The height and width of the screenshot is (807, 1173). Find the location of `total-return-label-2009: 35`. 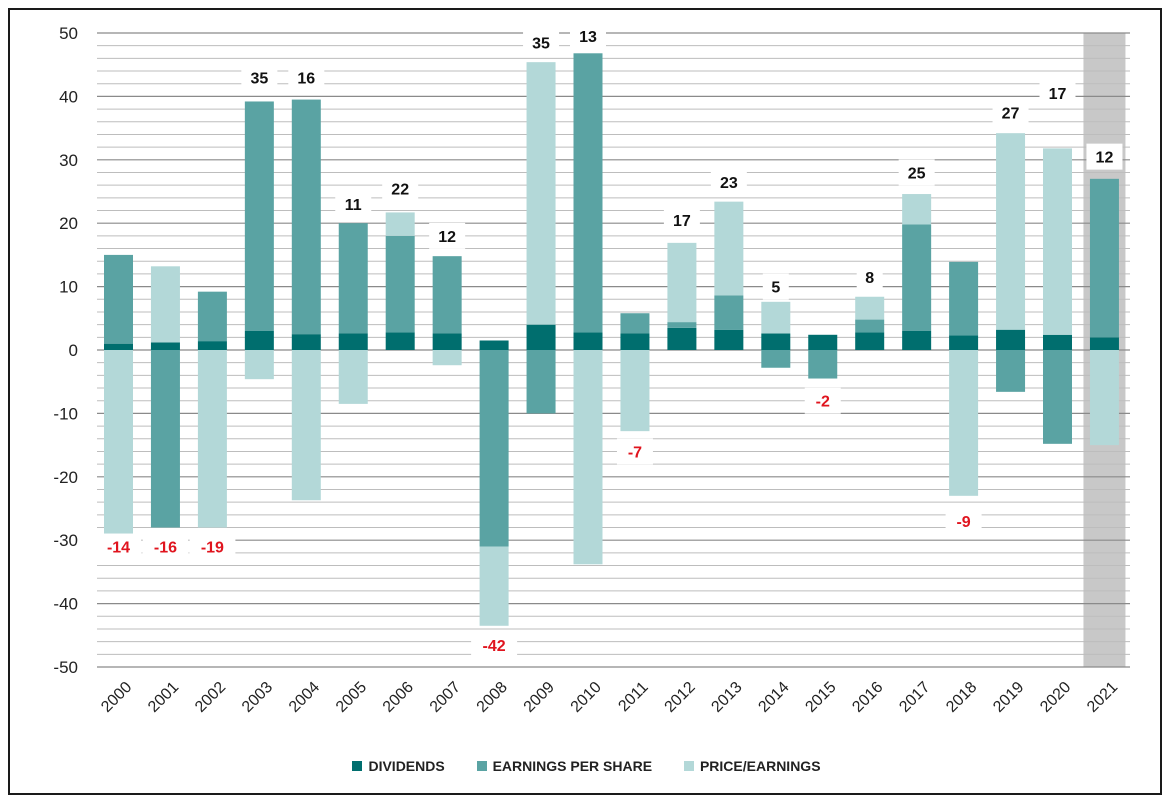

total-return-label-2009: 35 is located at coordinates (541, 44).